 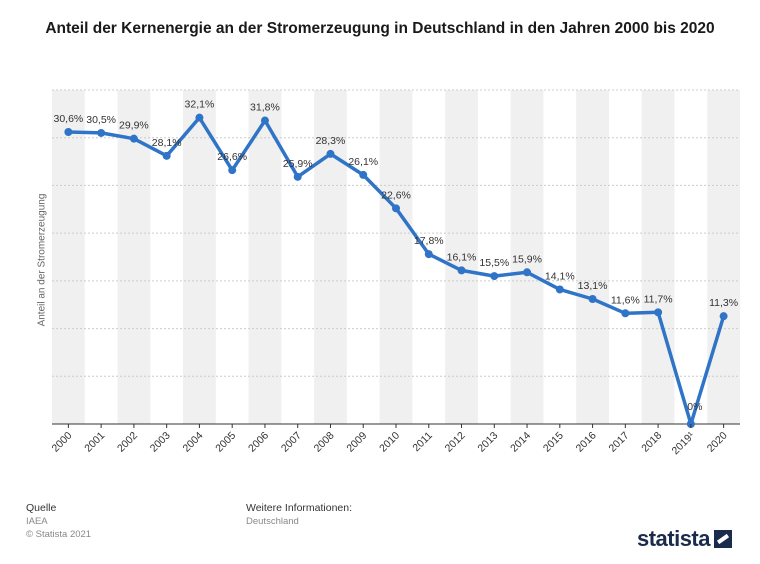 I want to click on x-tick-label: 2007, so click(x=291, y=442).